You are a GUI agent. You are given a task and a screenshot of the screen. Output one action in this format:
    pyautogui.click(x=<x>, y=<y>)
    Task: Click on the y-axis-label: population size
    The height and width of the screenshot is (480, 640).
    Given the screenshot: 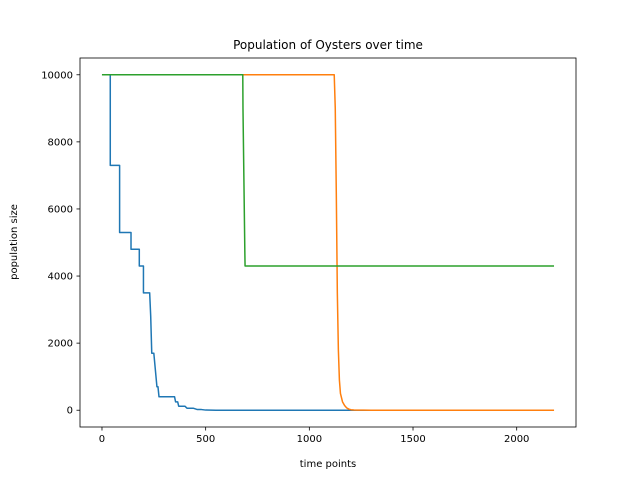 What is the action you would take?
    pyautogui.click(x=14, y=242)
    